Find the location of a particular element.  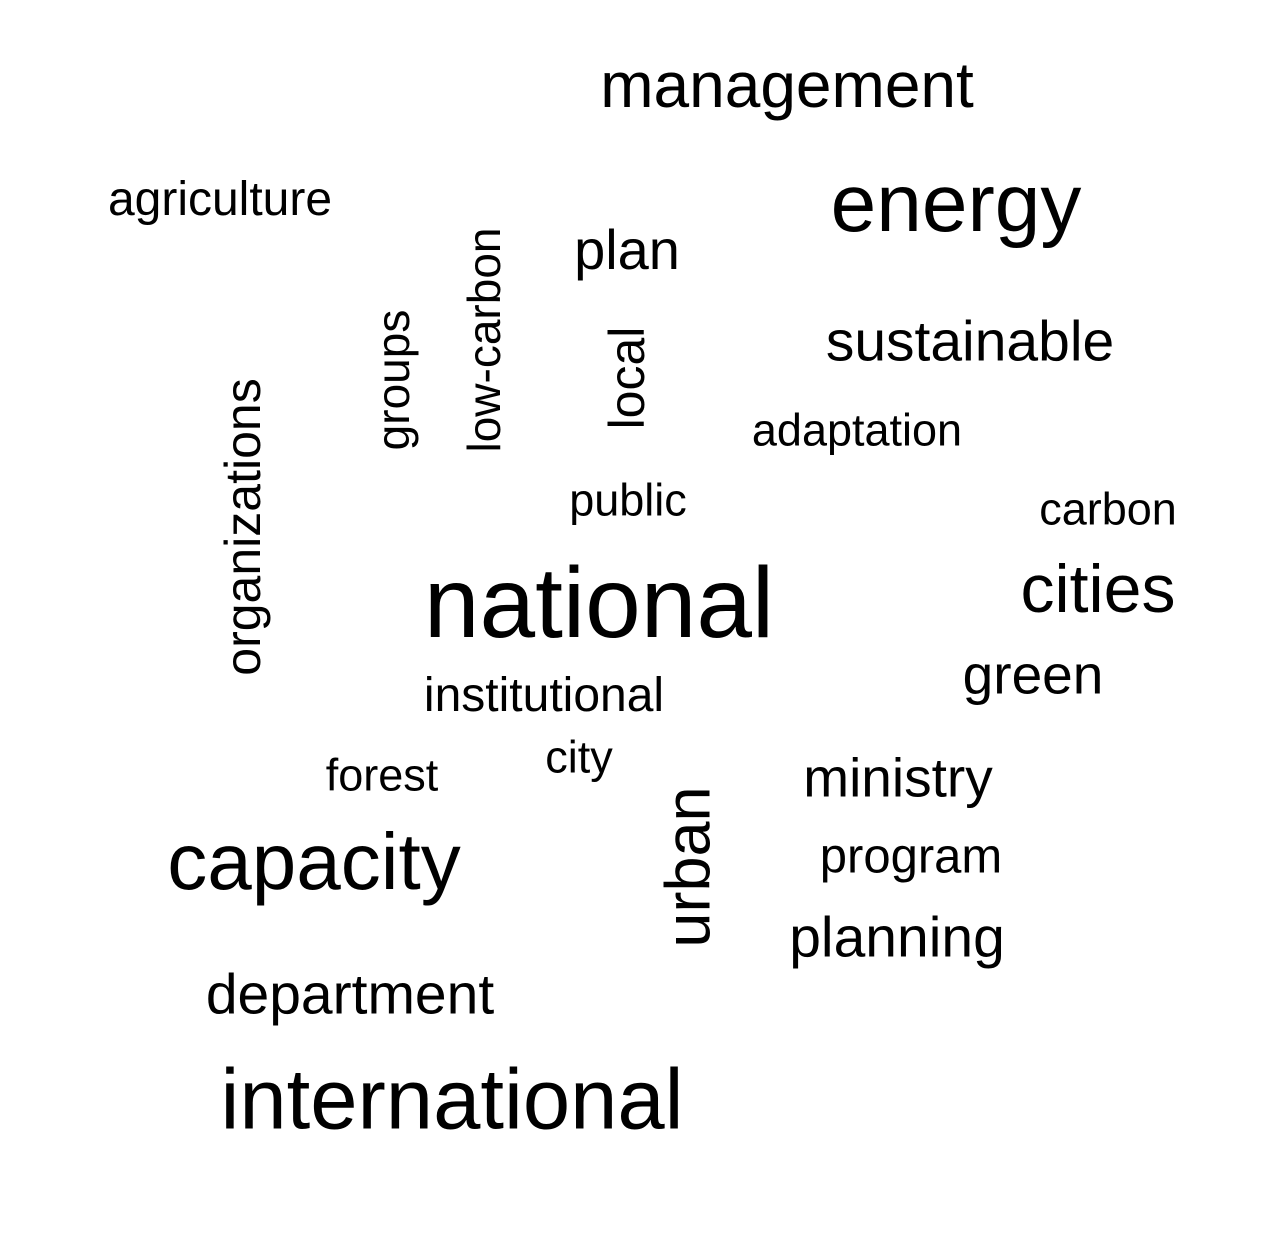

word-public: public is located at coordinates (628, 500).